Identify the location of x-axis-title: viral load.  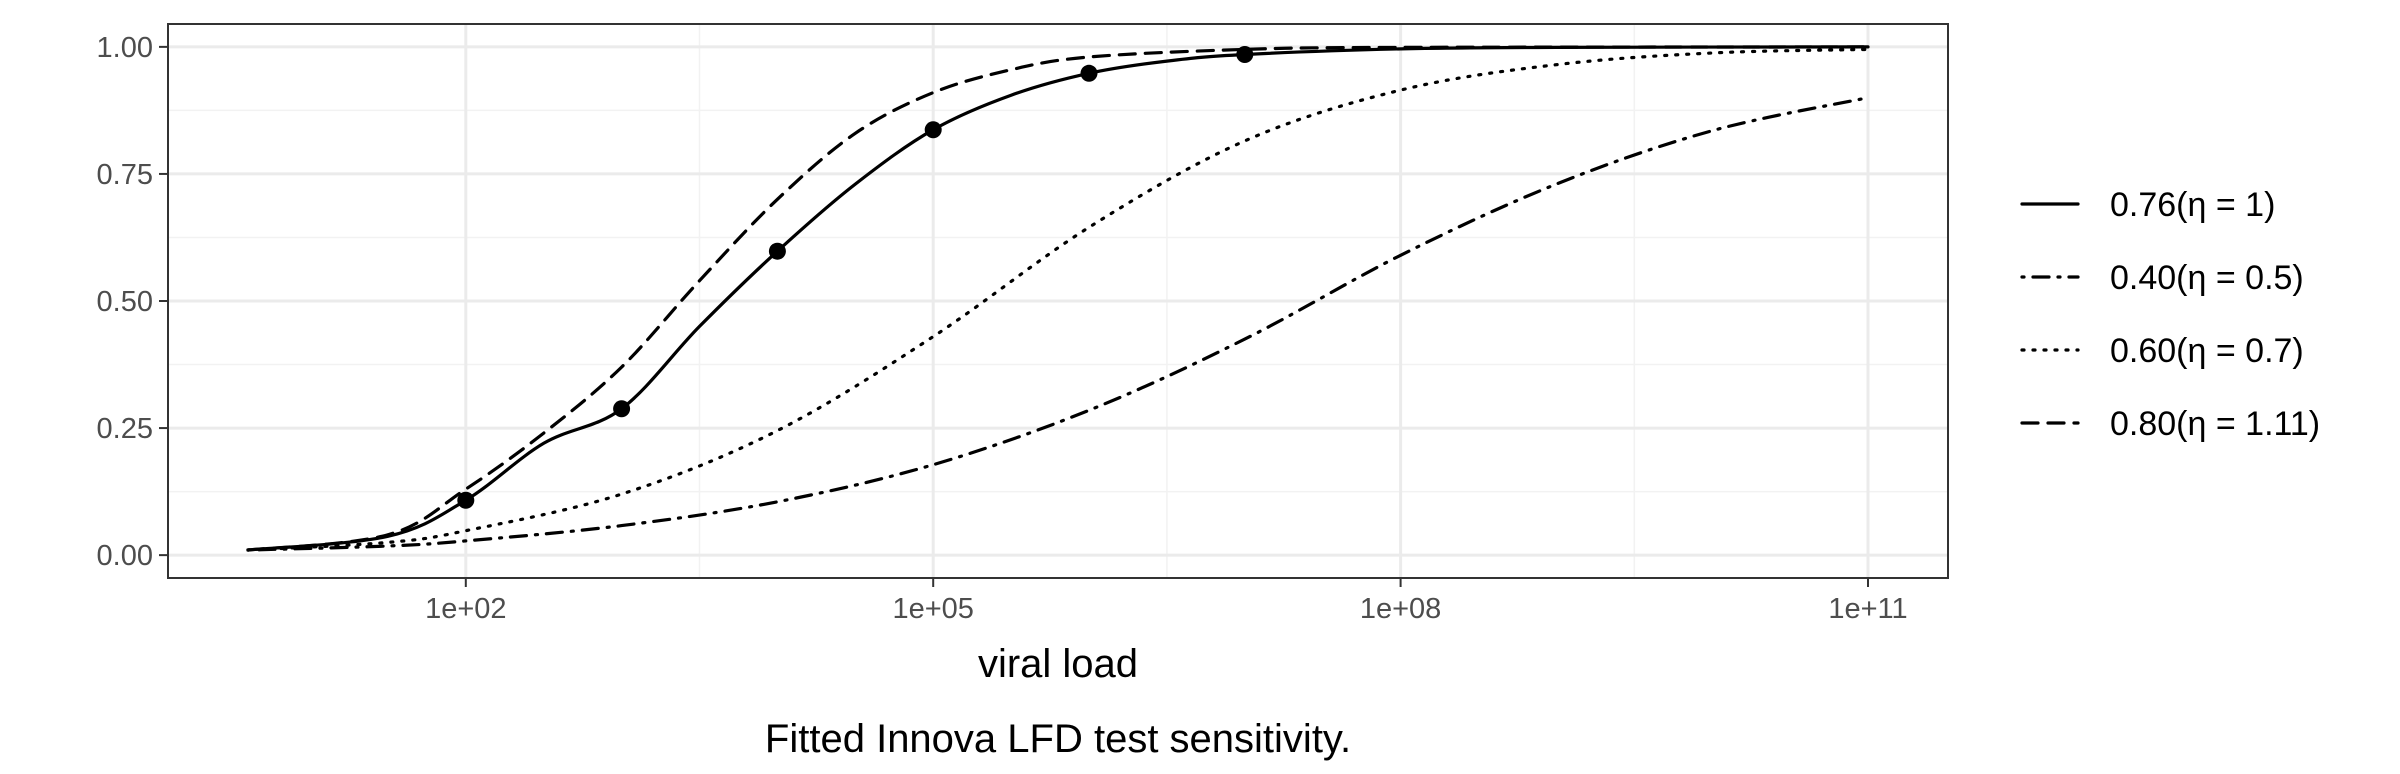
(1058, 664).